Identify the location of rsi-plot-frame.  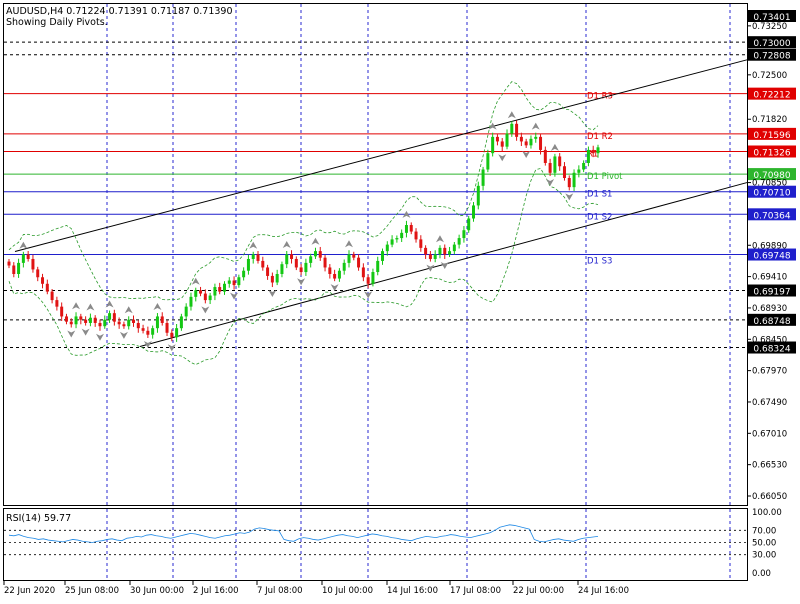
(375, 544).